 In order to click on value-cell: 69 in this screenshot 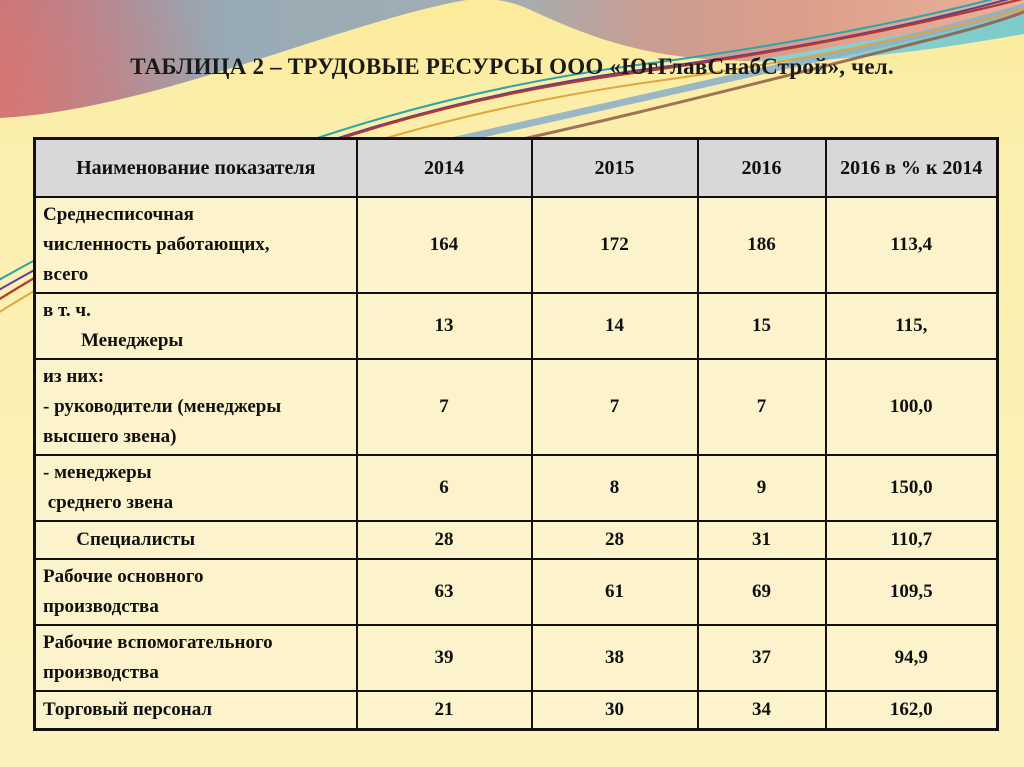, I will do `click(761, 591)`.